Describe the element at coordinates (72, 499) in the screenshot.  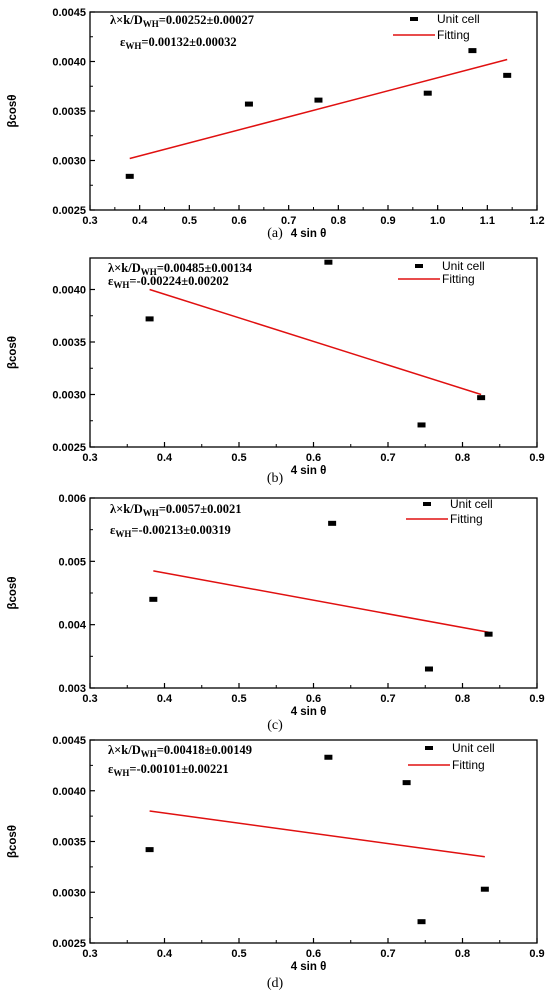
I see `y-tick-label: 0.006` at that location.